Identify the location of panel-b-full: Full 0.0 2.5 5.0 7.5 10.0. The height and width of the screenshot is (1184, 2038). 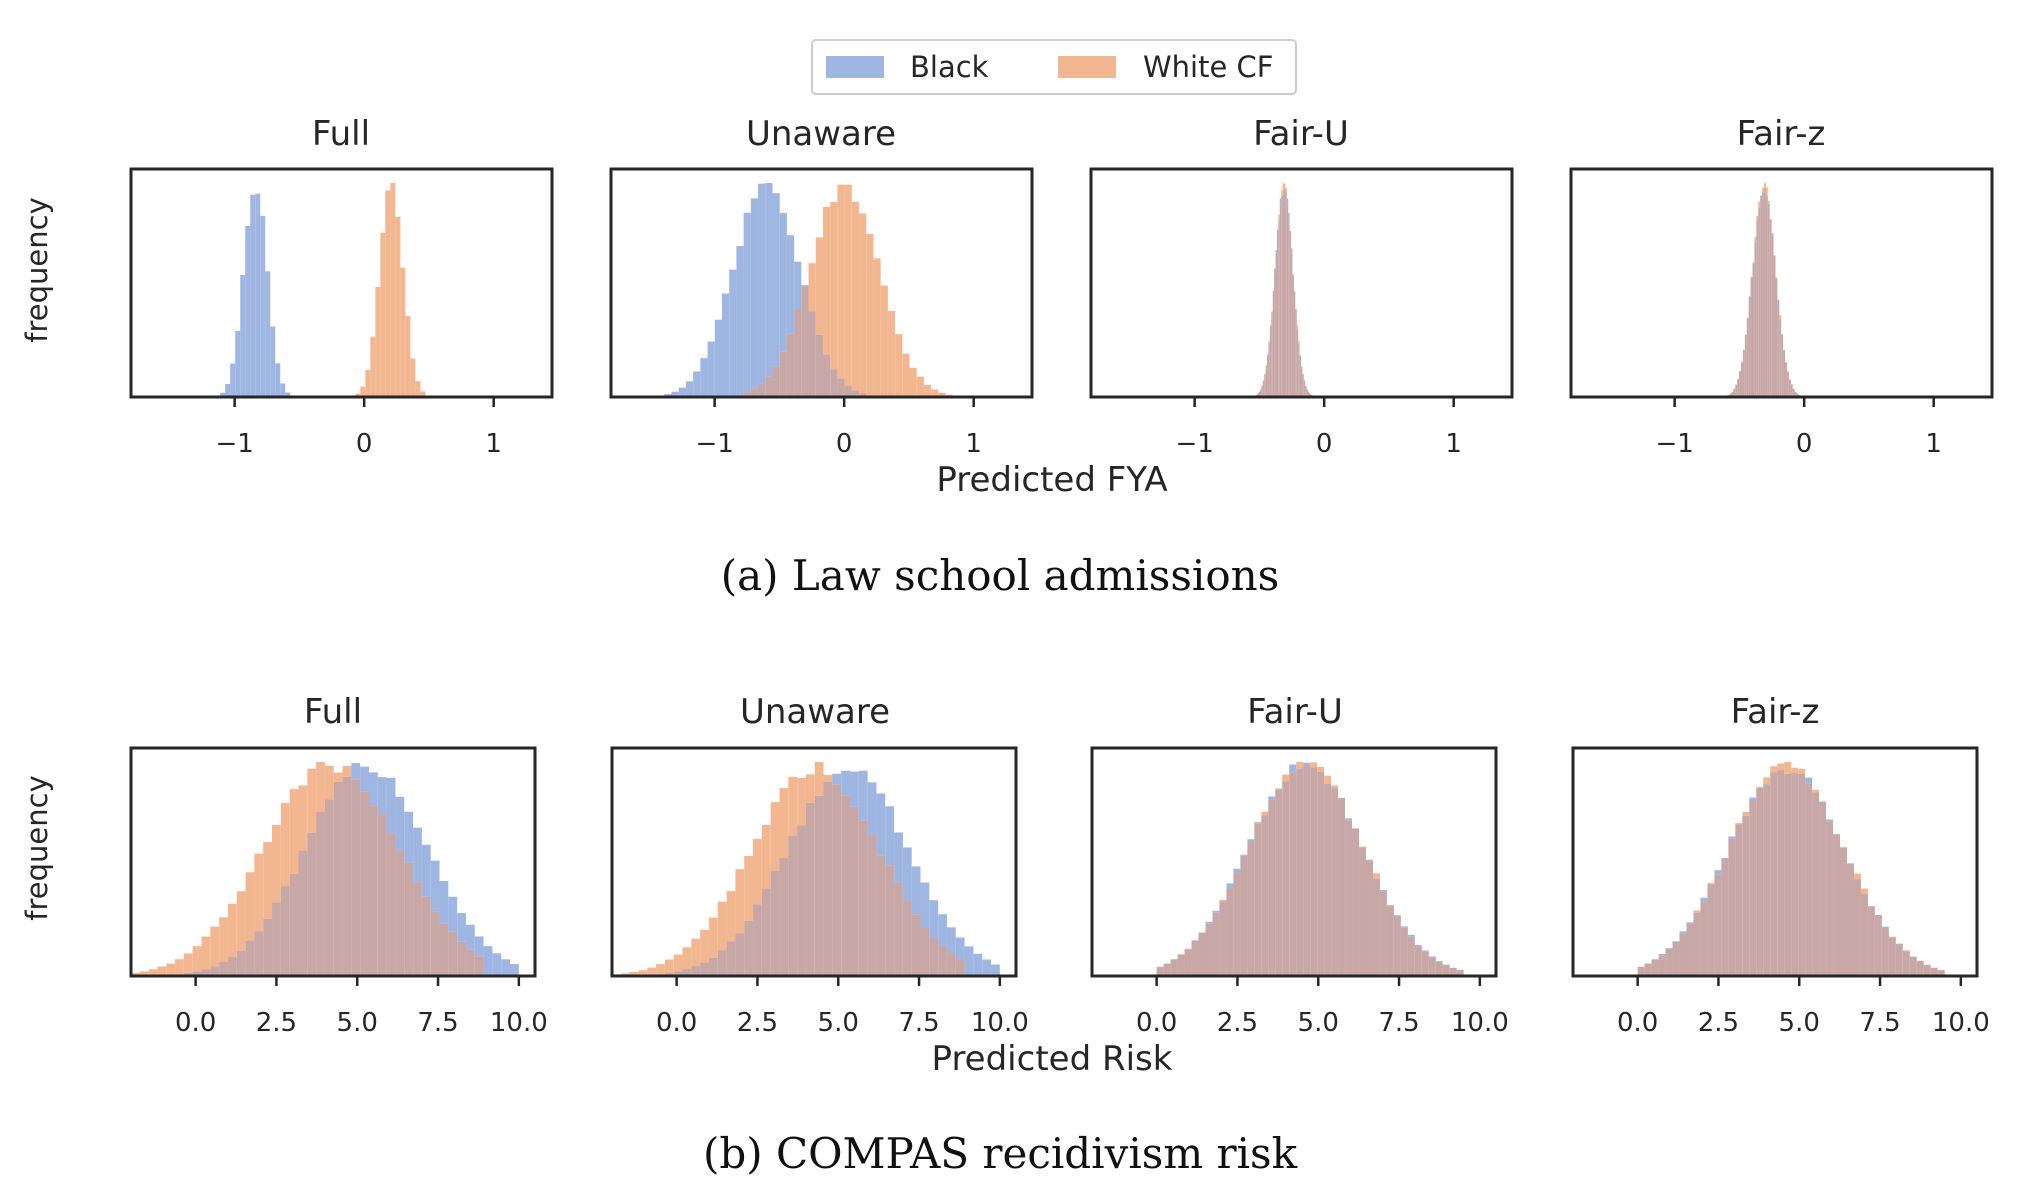
(338, 865).